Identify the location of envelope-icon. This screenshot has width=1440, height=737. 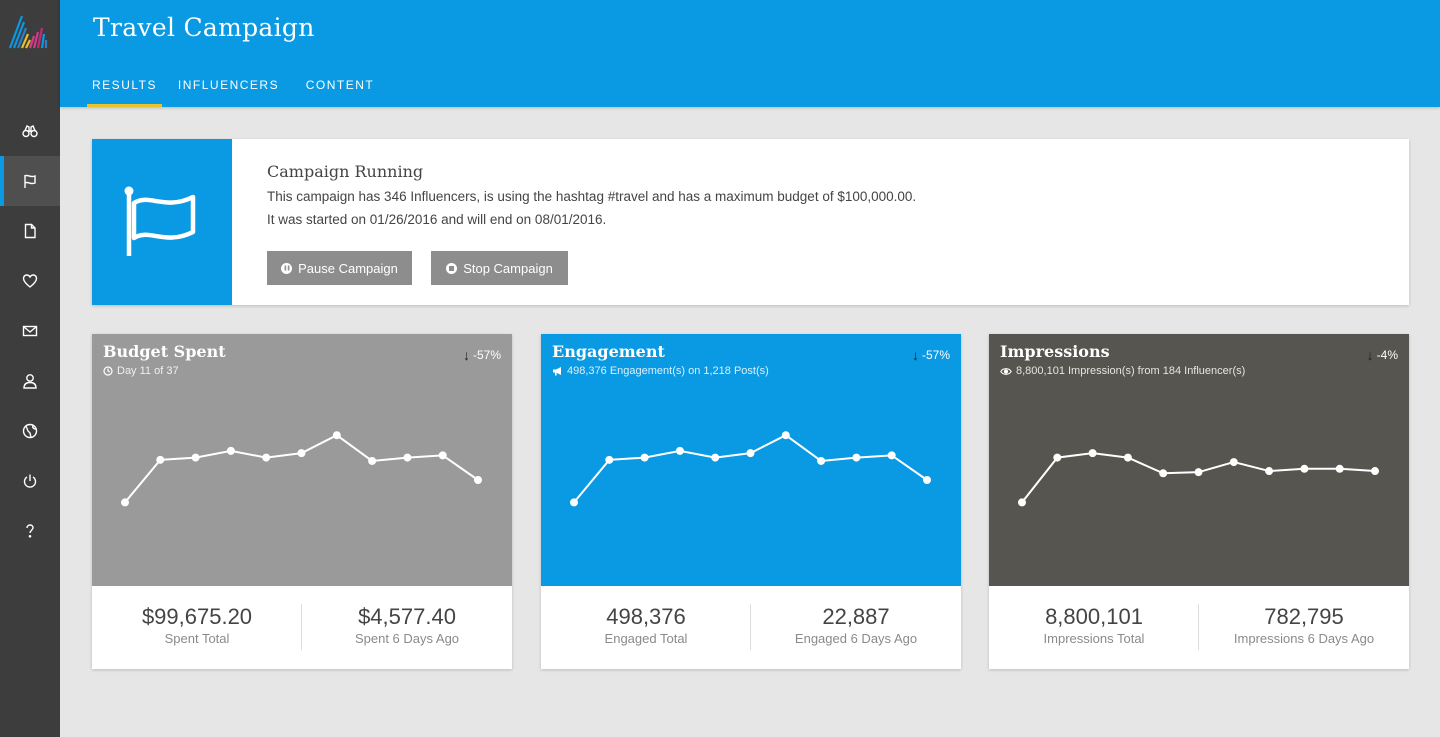
(30, 331).